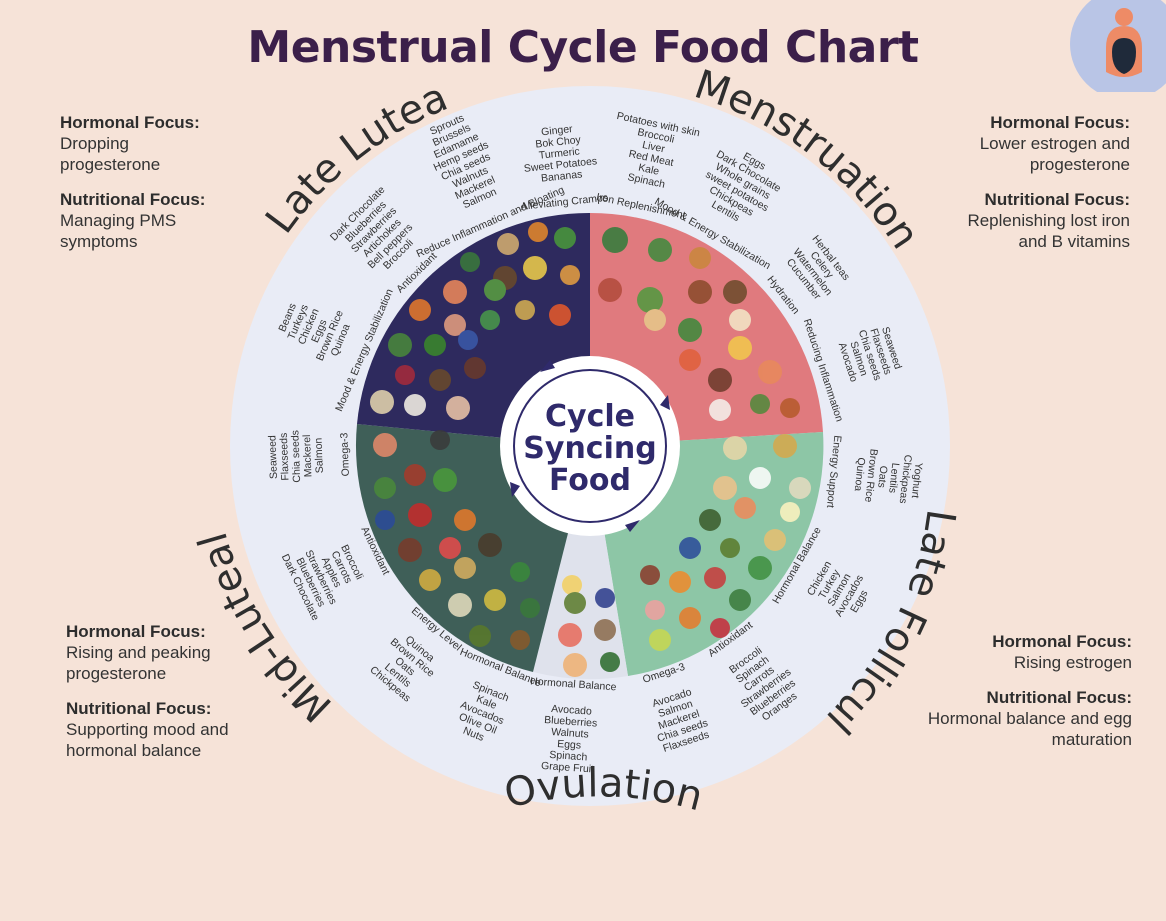 This screenshot has height=921, width=1166. I want to click on page-title: Menstrual Cycle Food Chart, so click(583, 47).